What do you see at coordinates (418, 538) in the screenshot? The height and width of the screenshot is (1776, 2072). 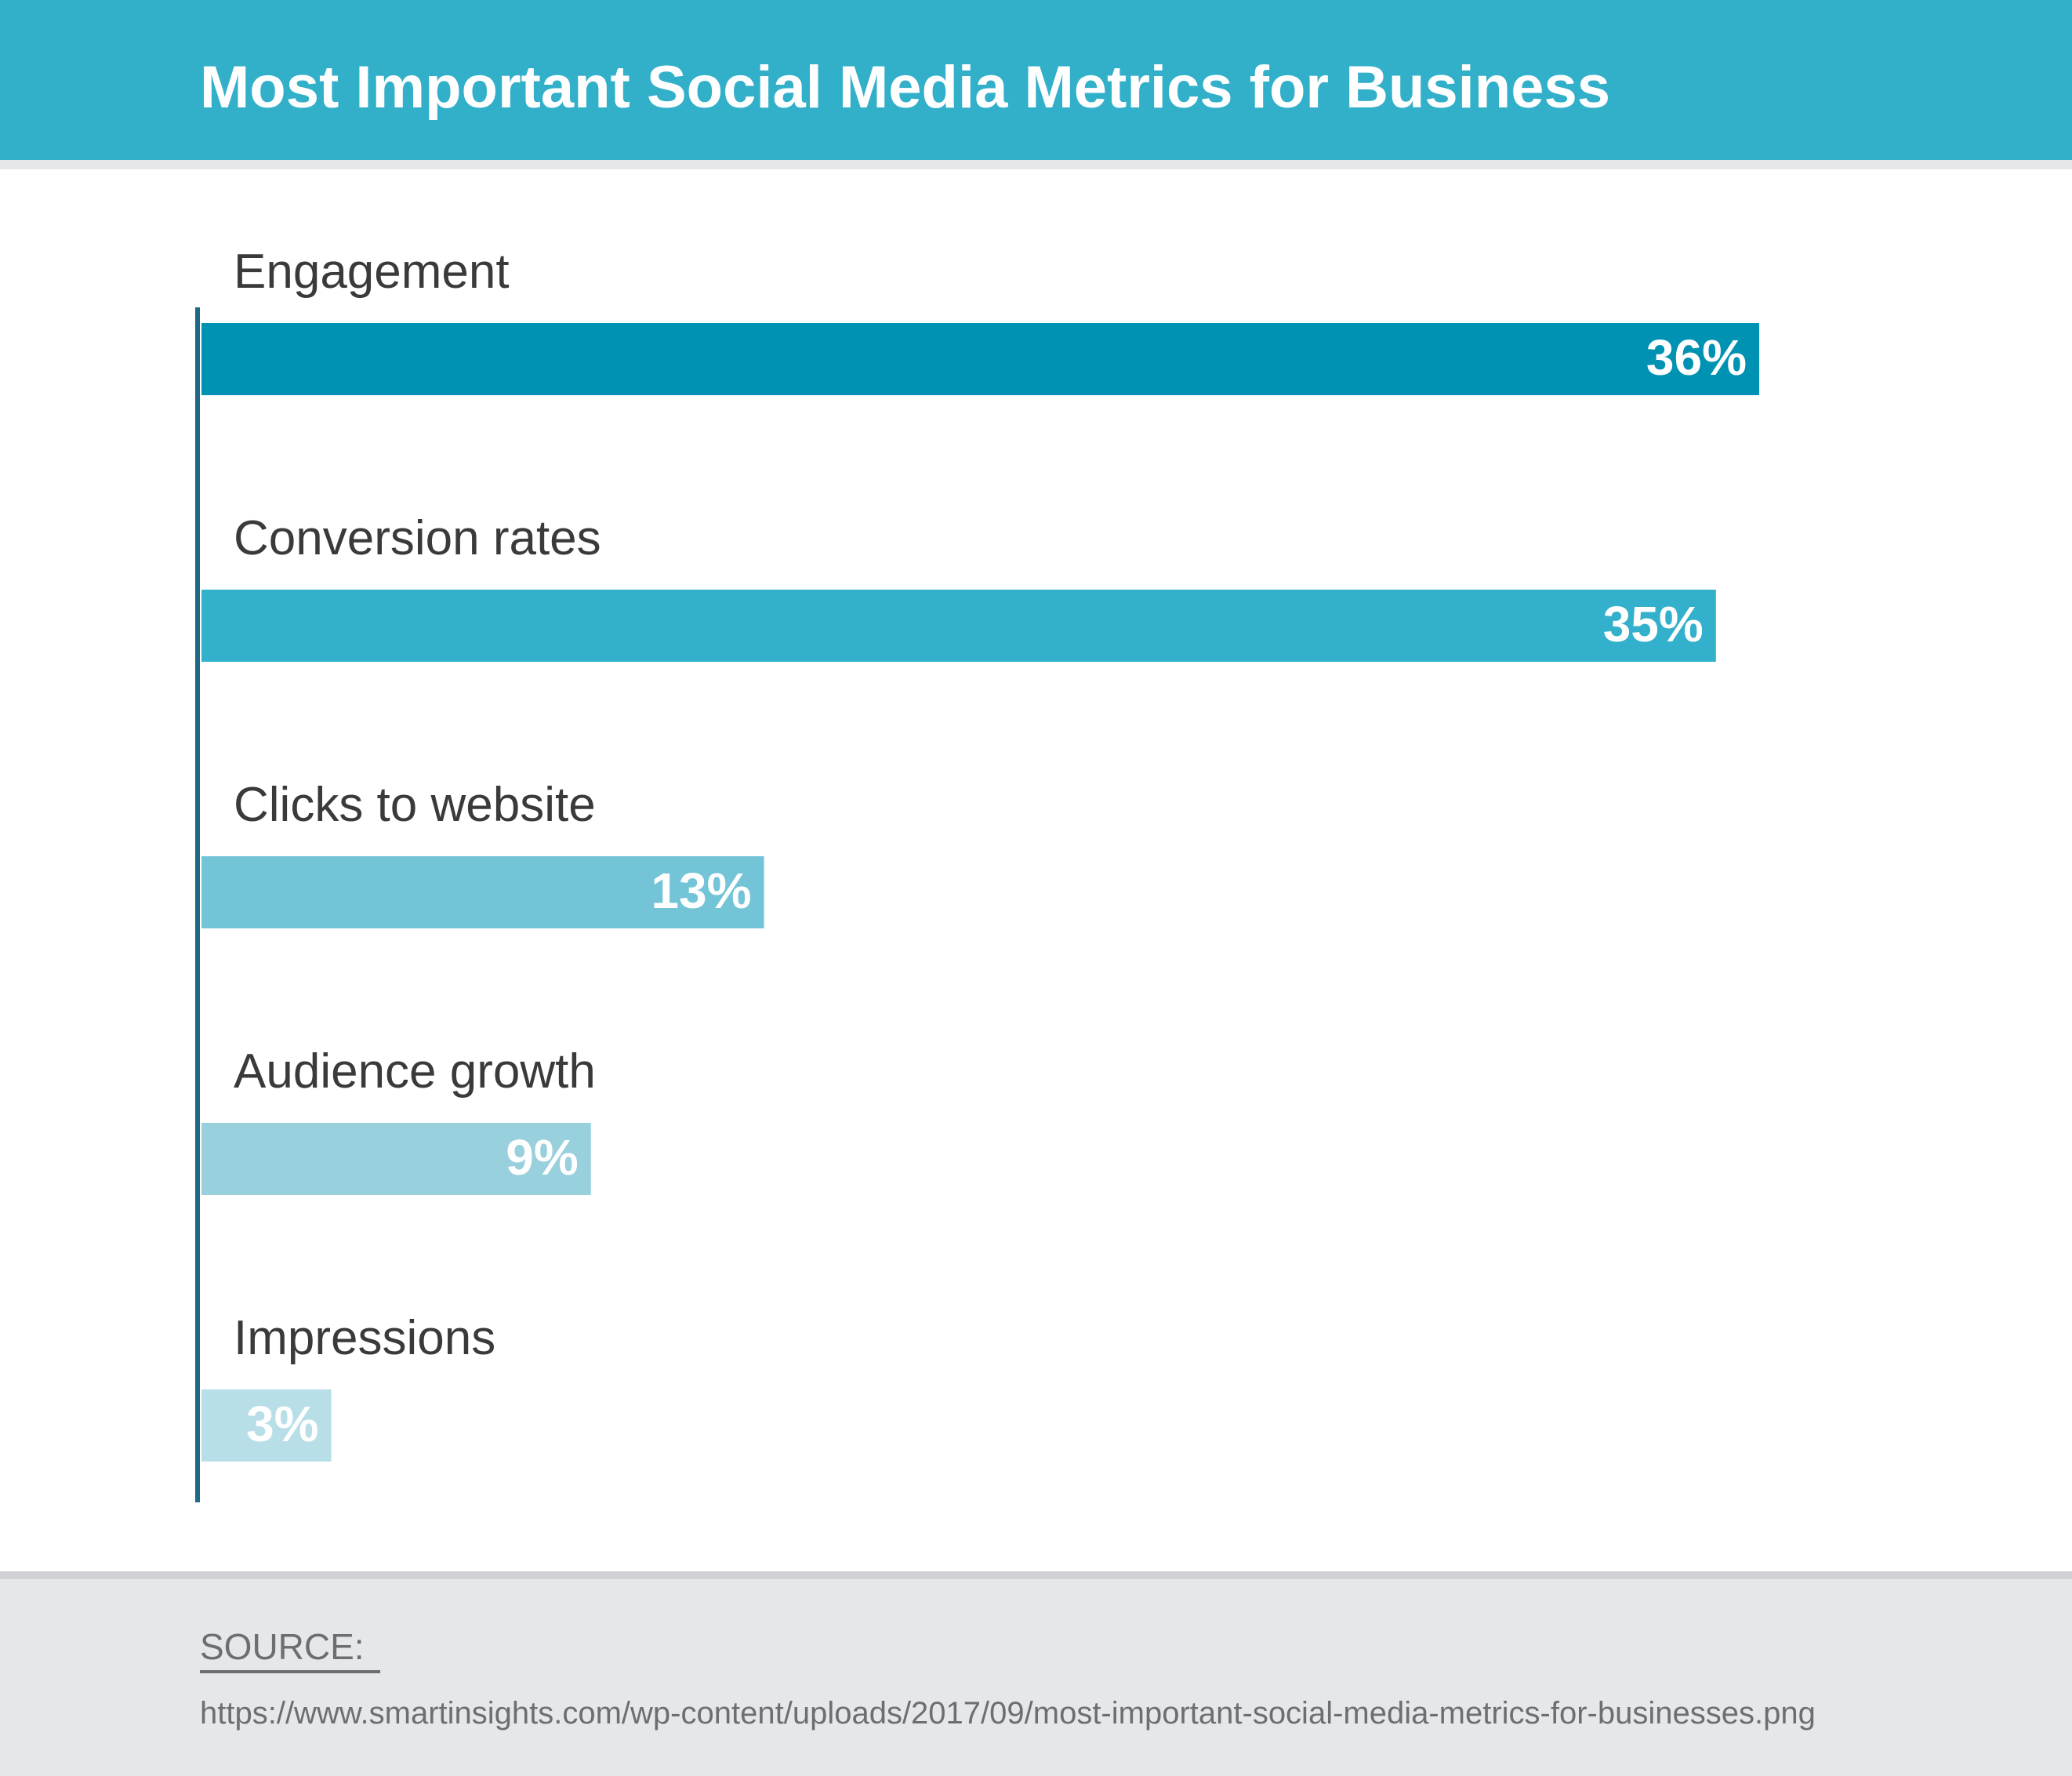 I see `category-label: Conversion rates` at bounding box center [418, 538].